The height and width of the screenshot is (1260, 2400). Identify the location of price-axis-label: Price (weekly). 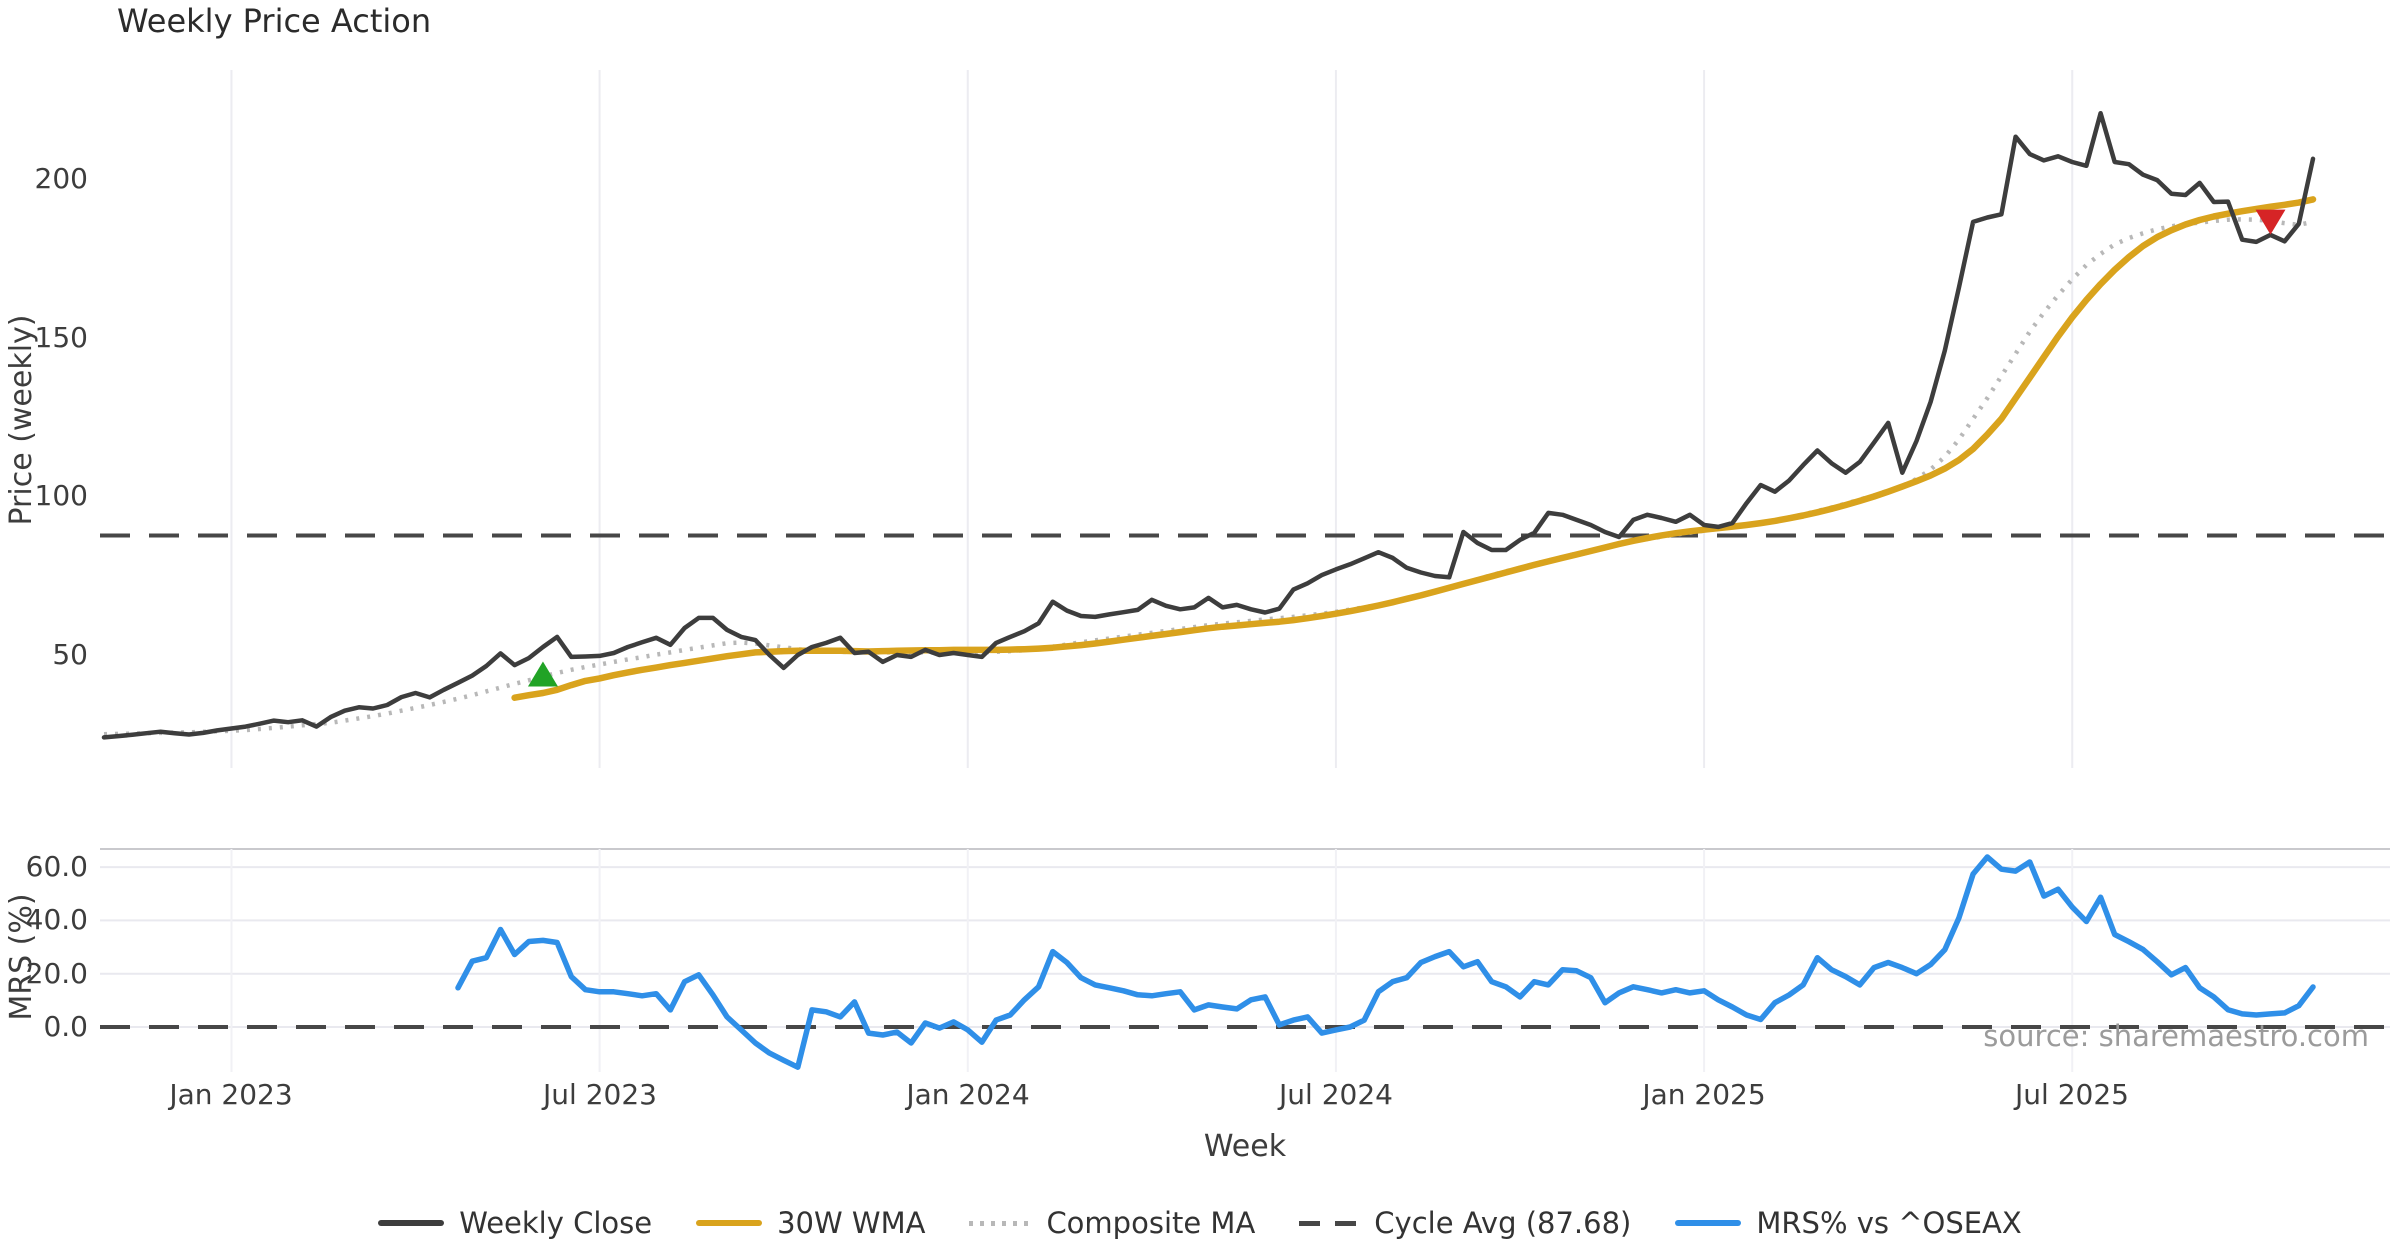
(21, 420).